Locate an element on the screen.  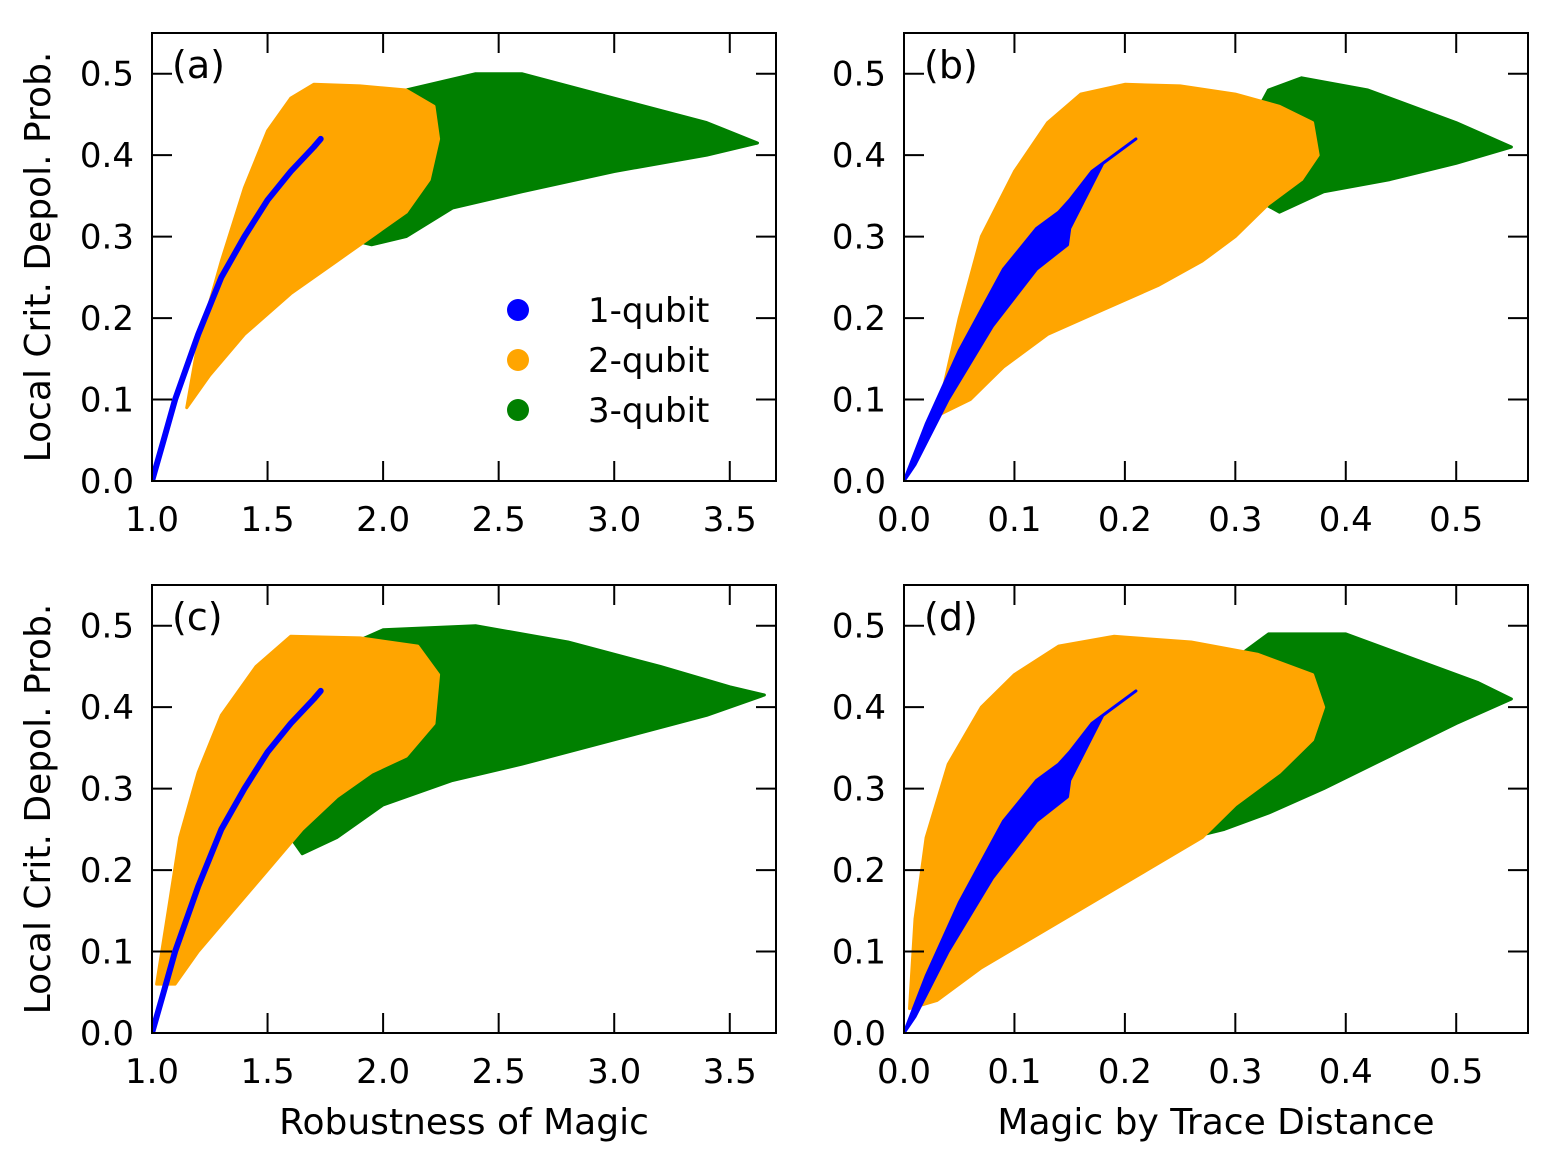
legend-label: 2-qubit is located at coordinates (648, 361).